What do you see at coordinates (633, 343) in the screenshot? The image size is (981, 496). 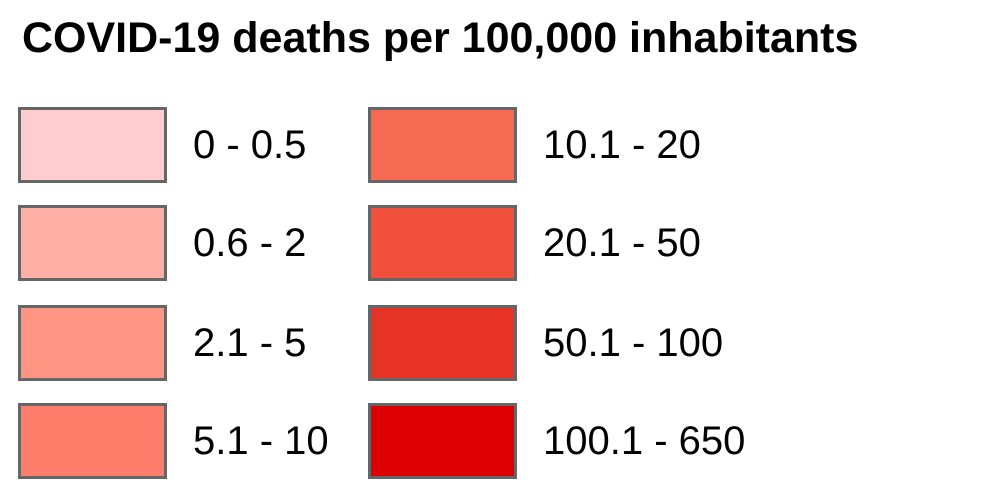 I see `legend-range-label: 50.1 - 100` at bounding box center [633, 343].